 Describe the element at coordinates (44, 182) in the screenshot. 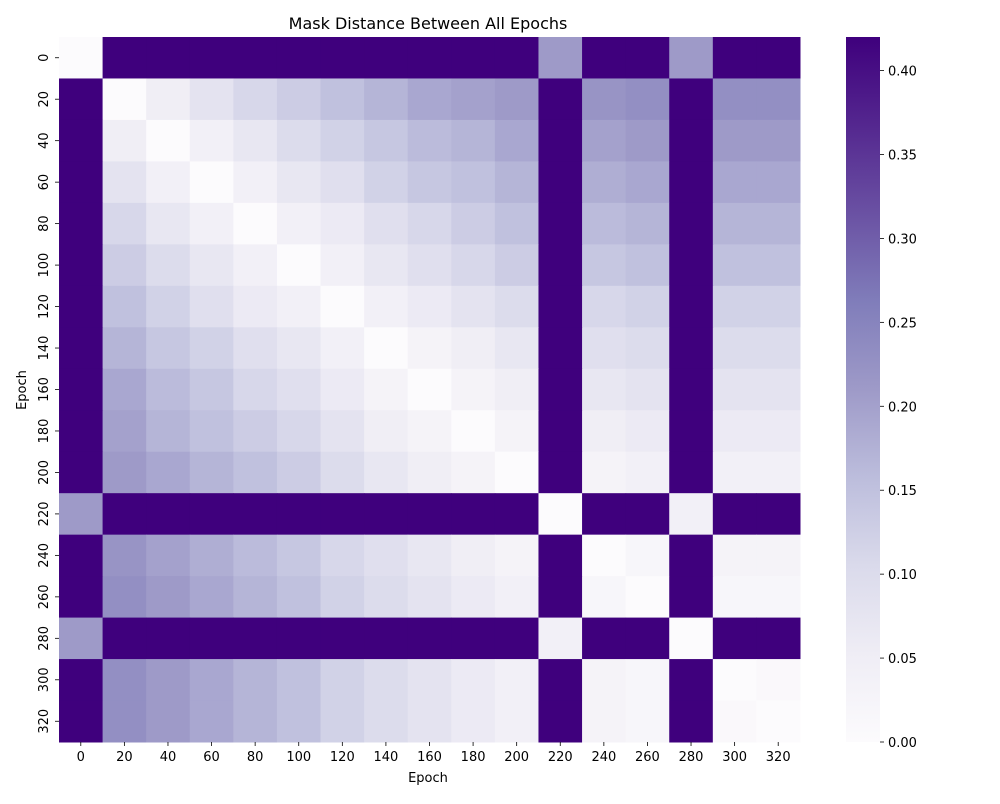

I see `y-tick-label: 60` at that location.